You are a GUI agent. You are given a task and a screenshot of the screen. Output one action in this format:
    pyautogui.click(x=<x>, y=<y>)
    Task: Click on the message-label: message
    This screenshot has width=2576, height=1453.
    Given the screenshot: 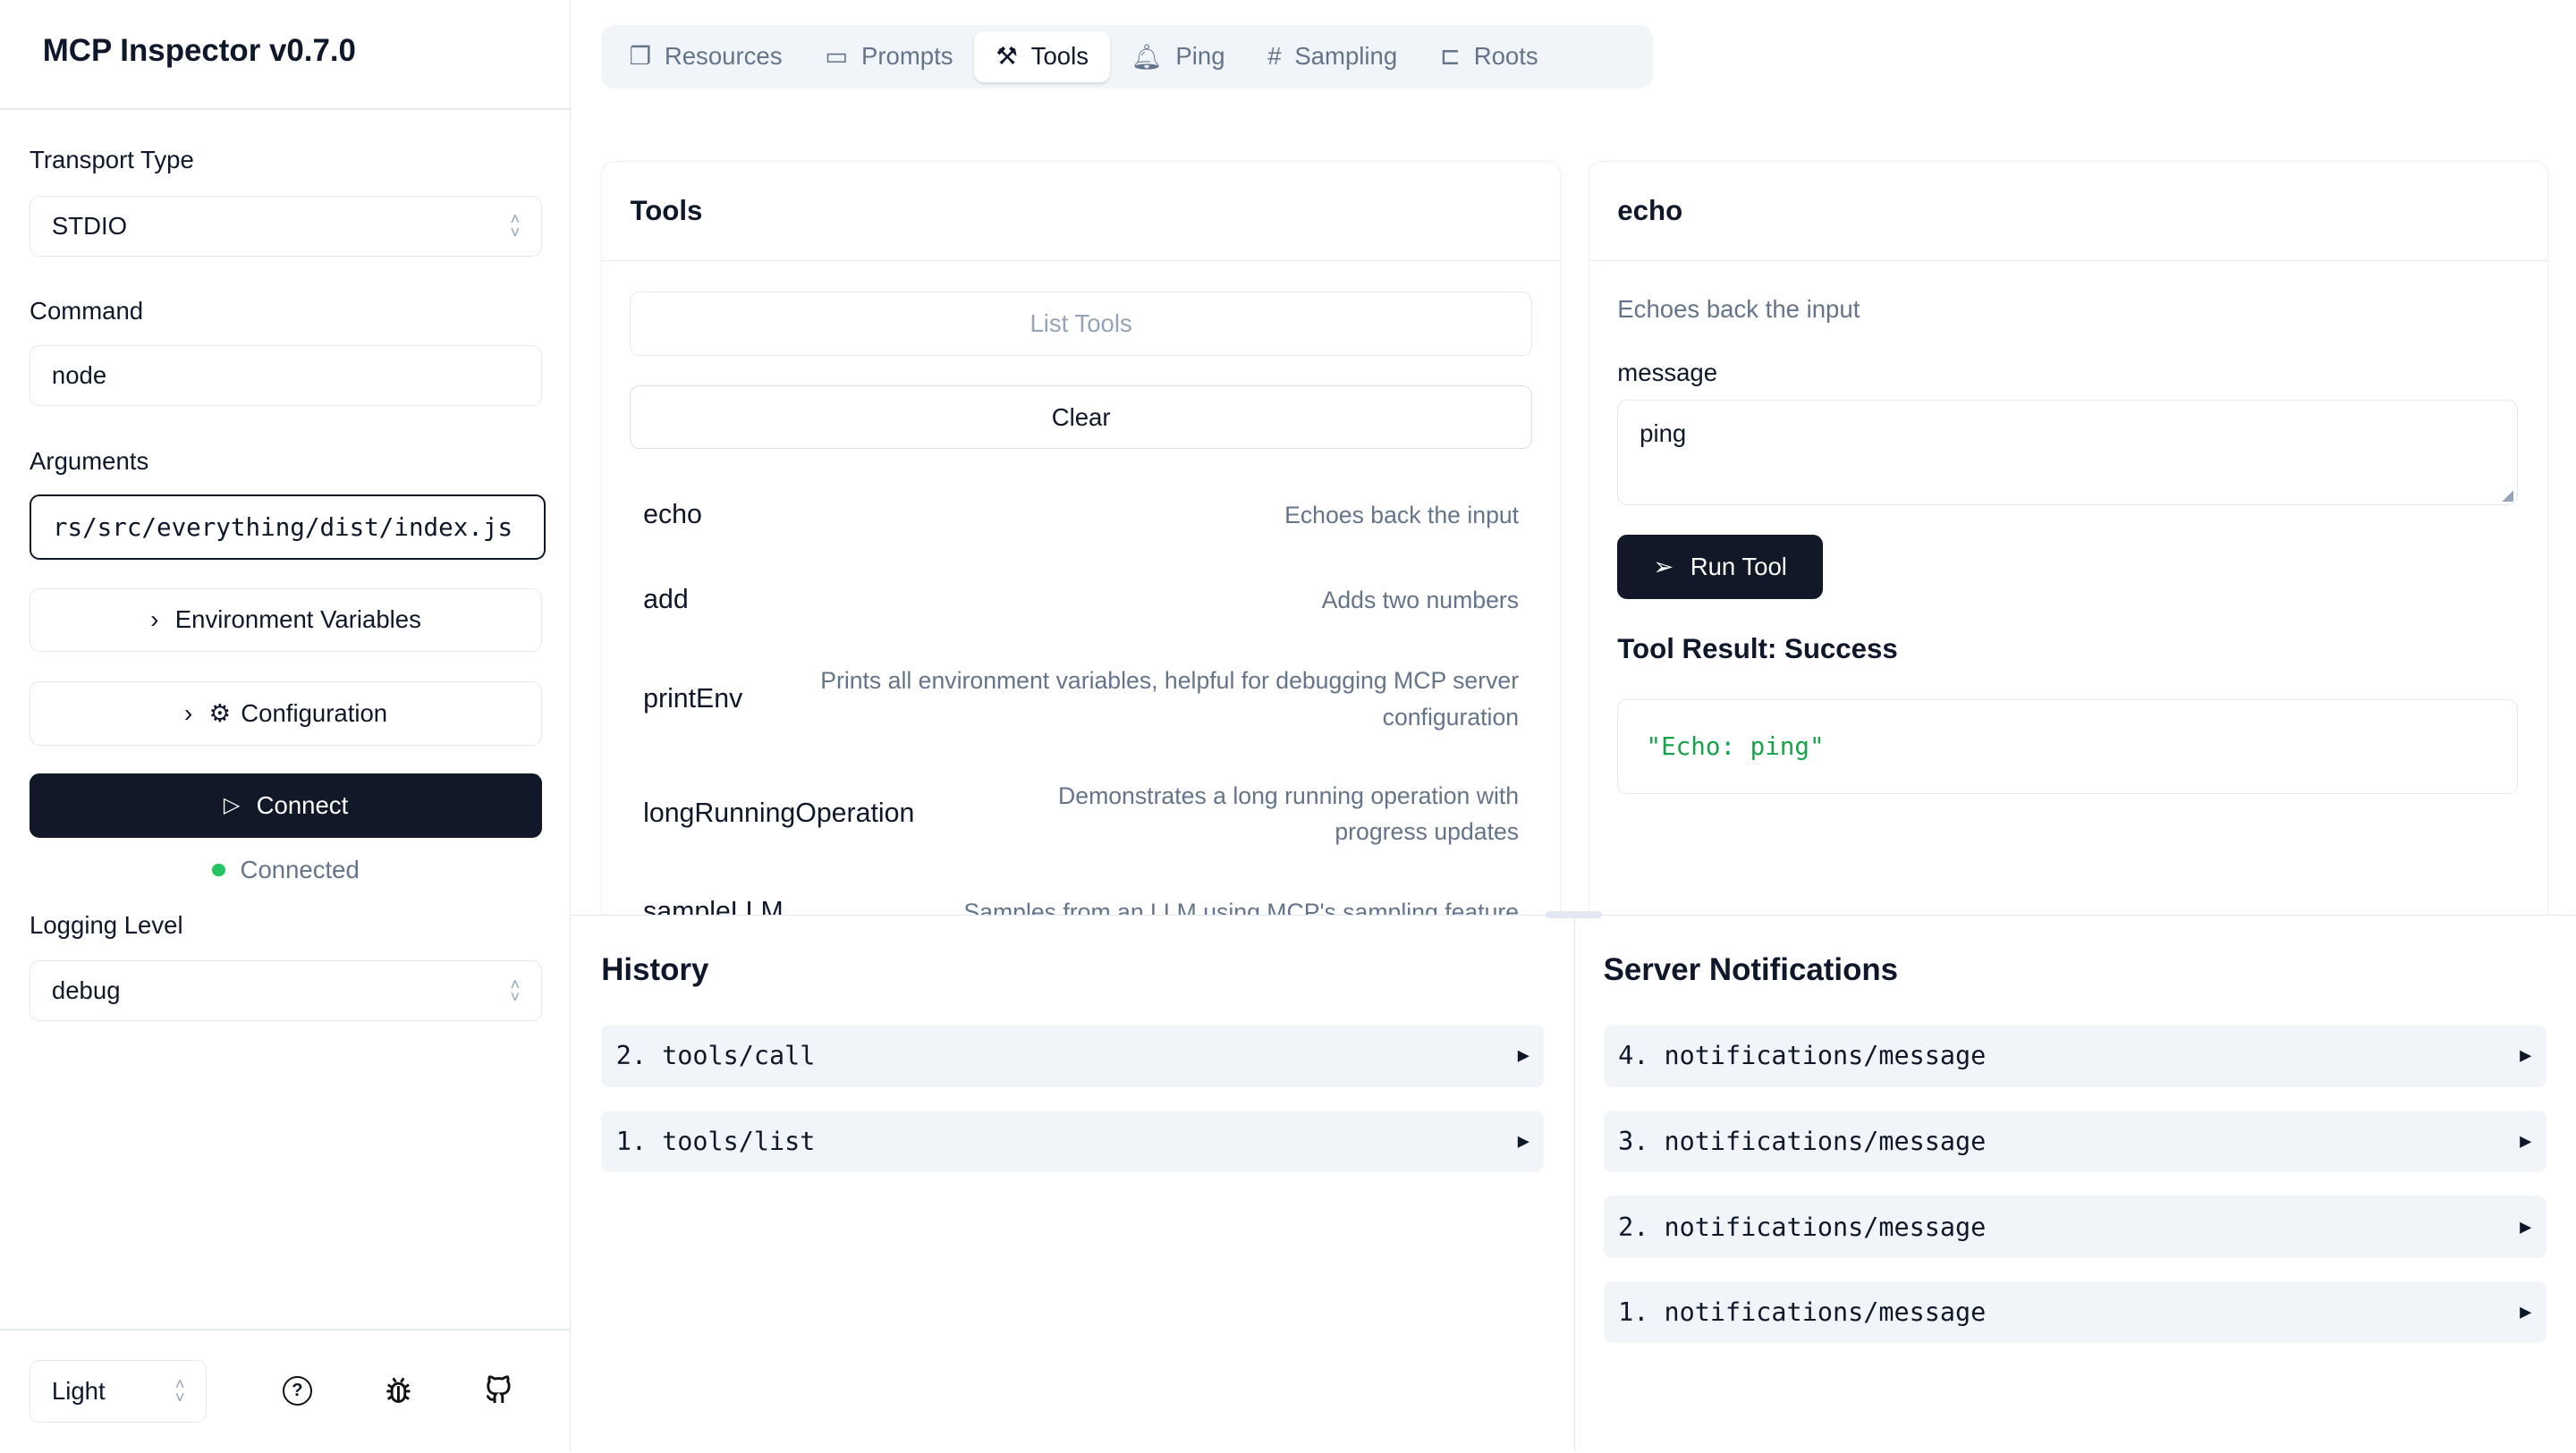 What is the action you would take?
    pyautogui.click(x=1667, y=373)
    